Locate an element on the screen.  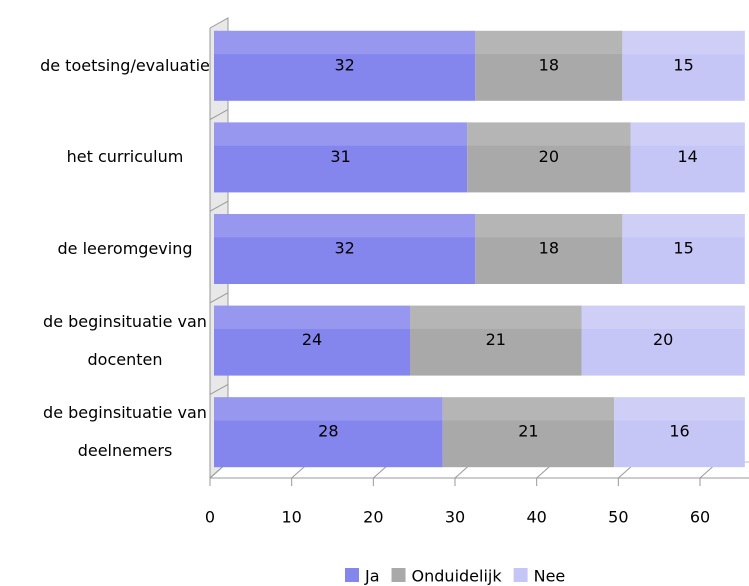
x-tick-label: 50 is located at coordinates (618, 517).